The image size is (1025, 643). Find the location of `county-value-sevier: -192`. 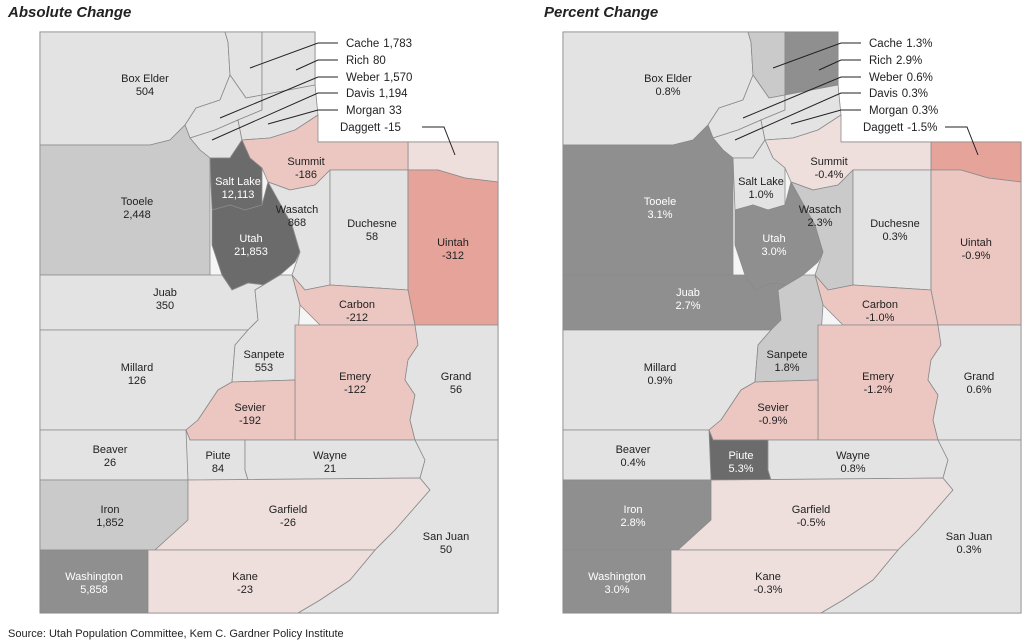

county-value-sevier: -192 is located at coordinates (250, 421).